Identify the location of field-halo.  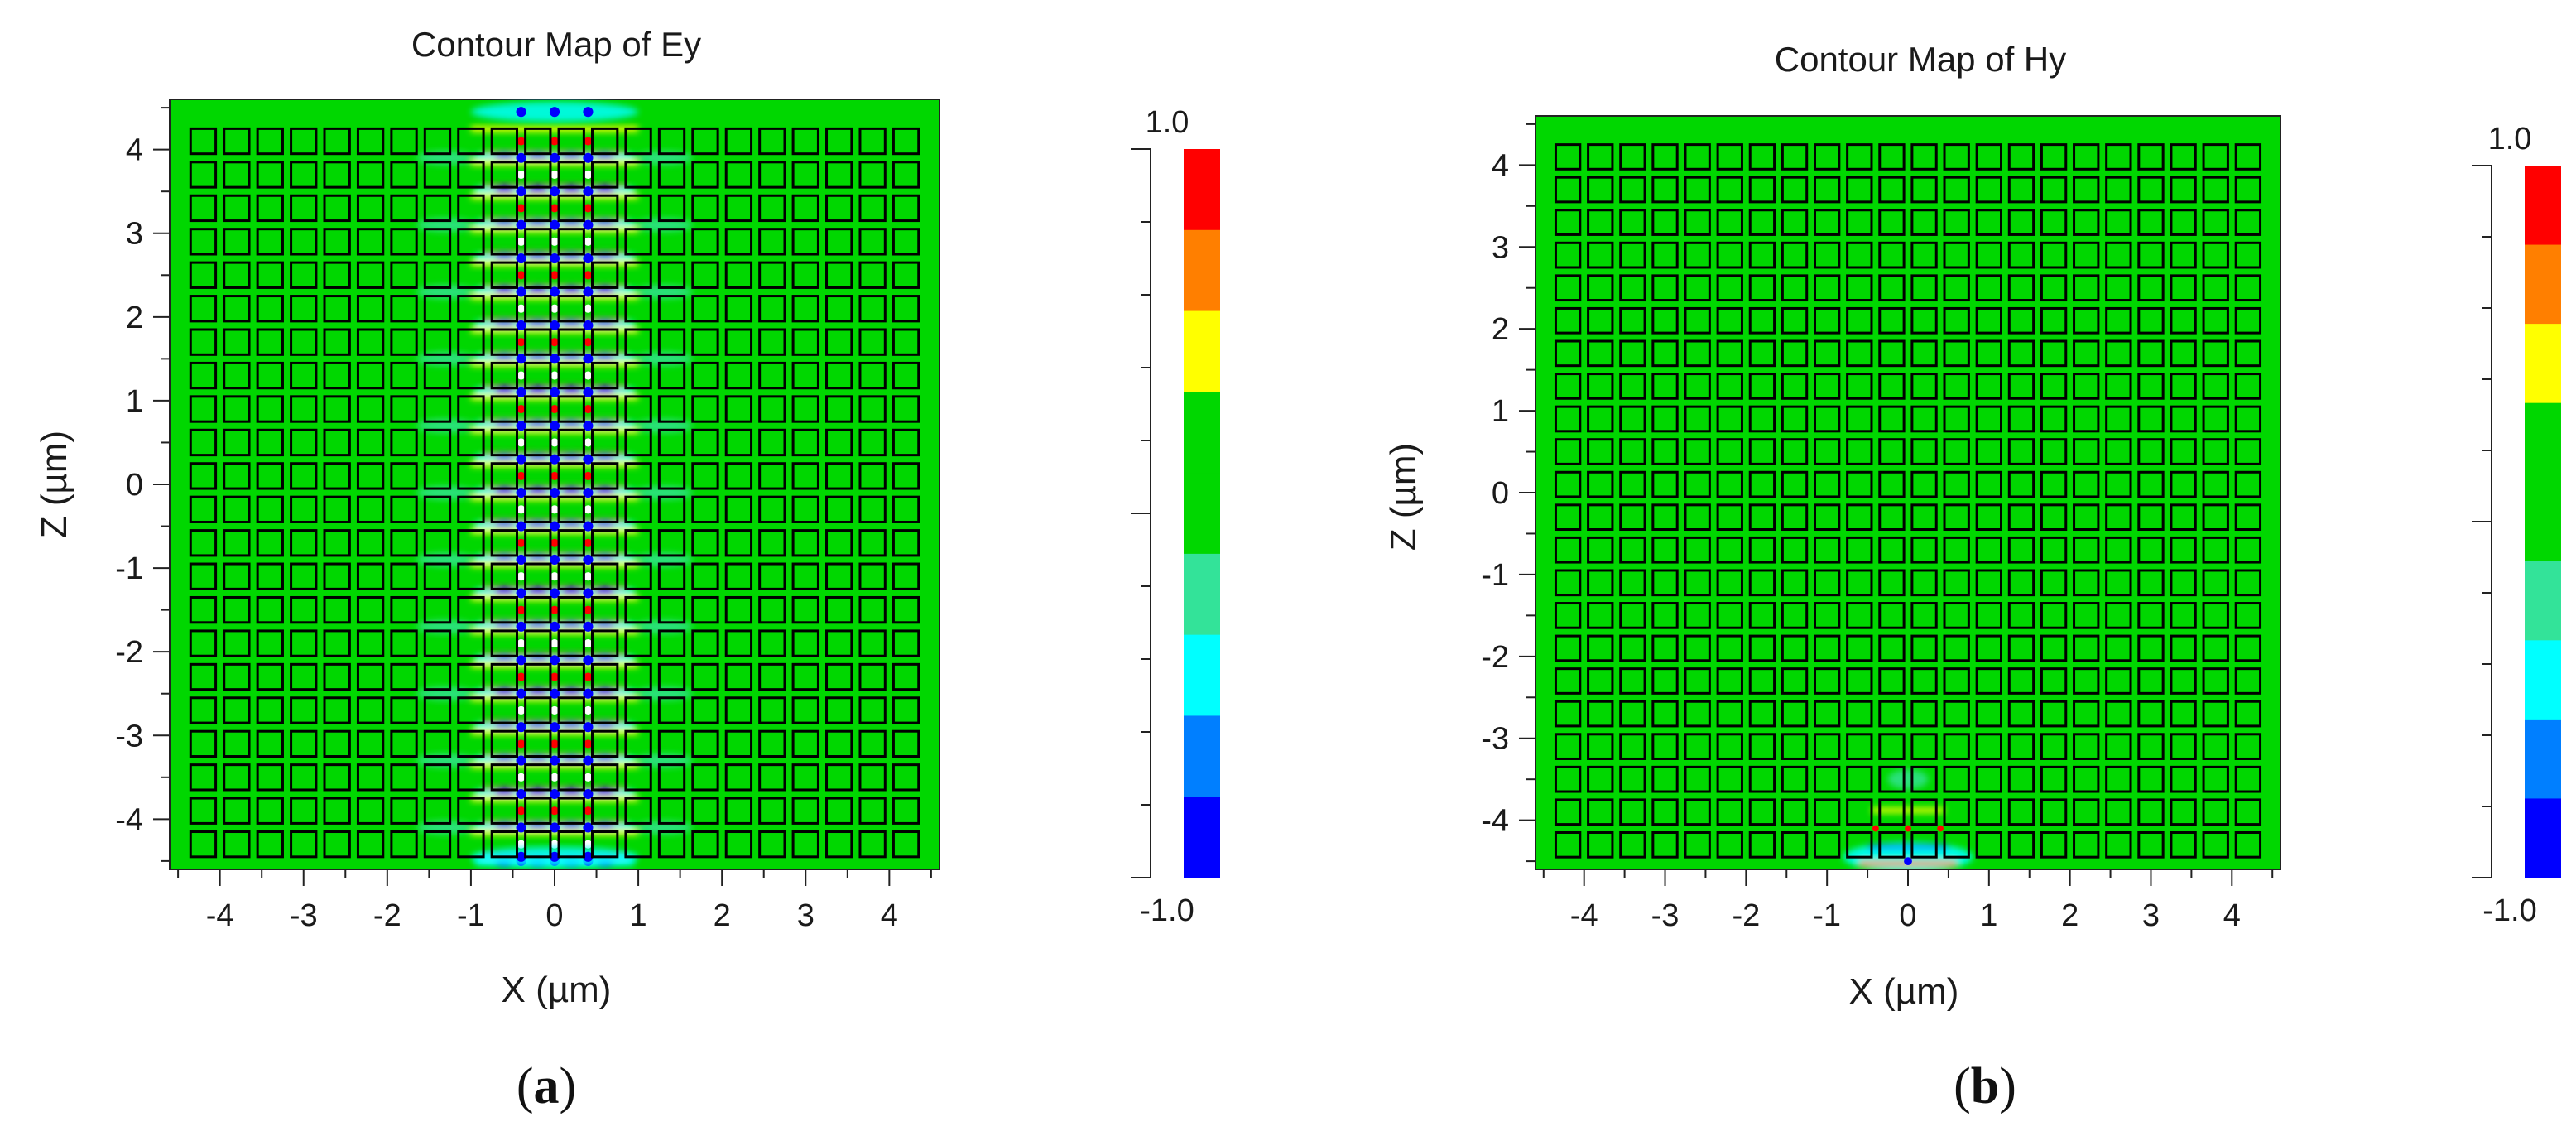
(1908, 779).